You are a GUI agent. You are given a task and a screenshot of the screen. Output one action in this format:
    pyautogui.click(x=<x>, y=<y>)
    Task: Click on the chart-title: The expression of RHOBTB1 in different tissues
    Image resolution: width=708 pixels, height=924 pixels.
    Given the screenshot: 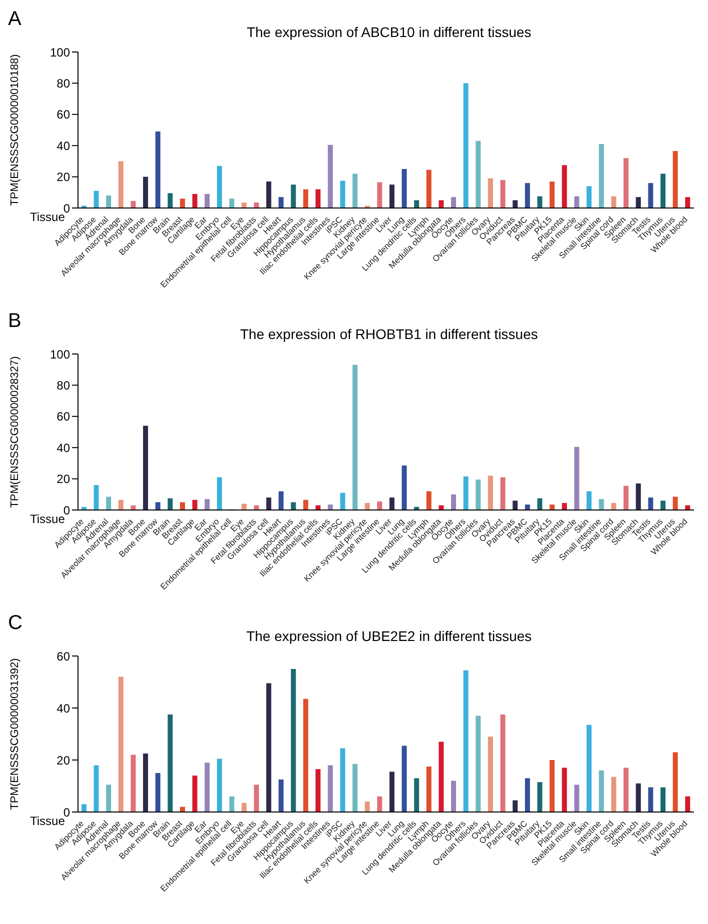 What is the action you would take?
    pyautogui.click(x=389, y=334)
    